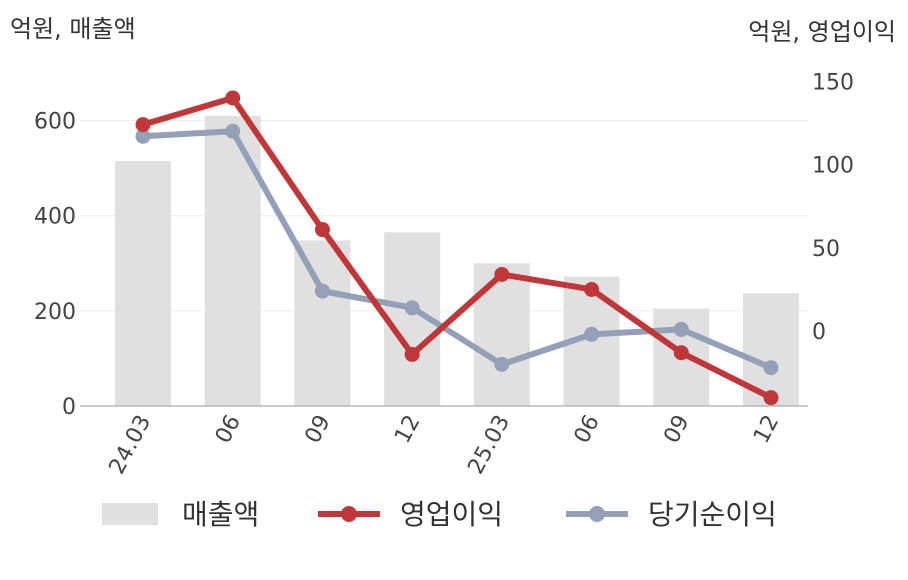 This screenshot has width=908, height=580. I want to click on legend-label: 매출액, so click(220, 514).